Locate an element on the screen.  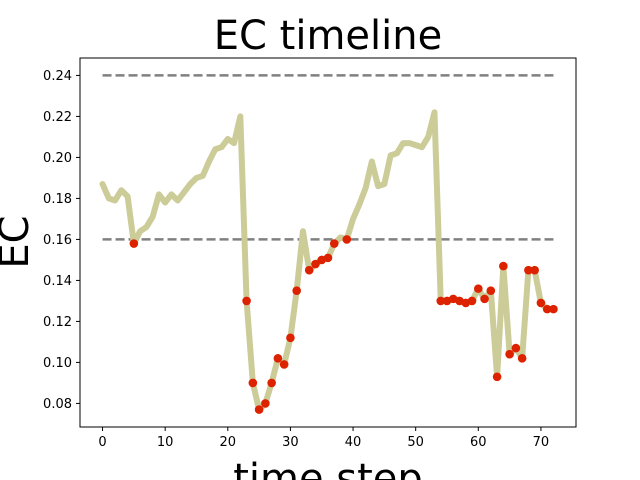
y-tick-label: 0.24 is located at coordinates (57, 76).